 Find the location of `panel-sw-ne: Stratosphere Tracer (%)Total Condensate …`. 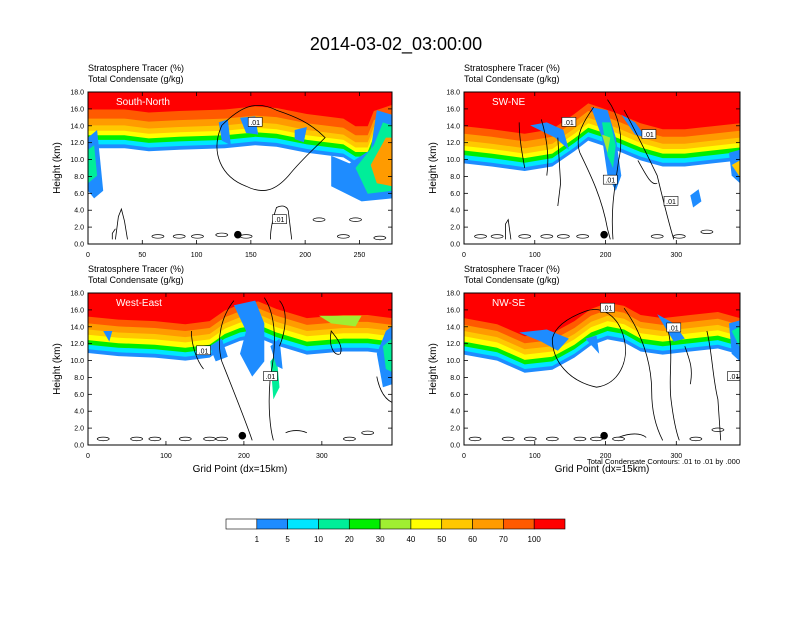

panel-sw-ne: Stratosphere Tracer (%)Total Condensate … is located at coordinates (584, 161).